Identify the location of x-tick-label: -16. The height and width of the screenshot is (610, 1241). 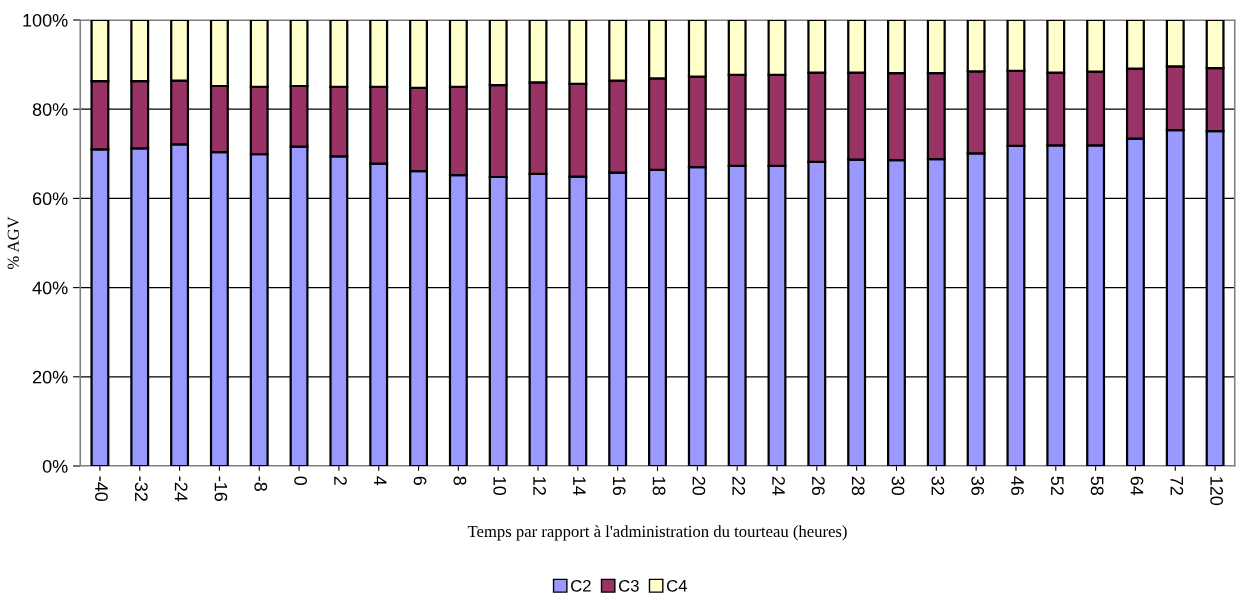
(221, 489).